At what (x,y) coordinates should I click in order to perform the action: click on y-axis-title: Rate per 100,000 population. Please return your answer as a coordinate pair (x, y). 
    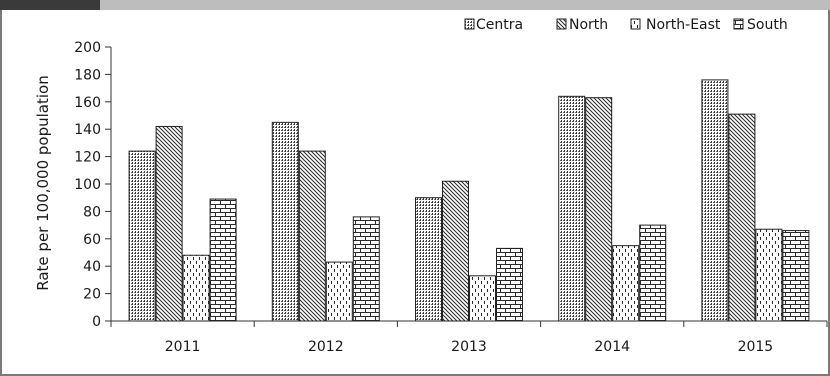
    Looking at the image, I should click on (43, 182).